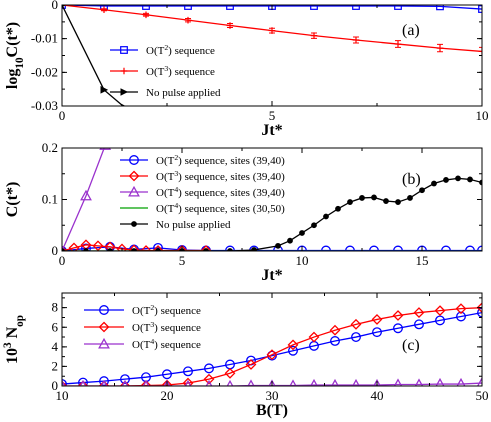  I want to click on y-axis-label: log10C(t*), so click(15, 55).